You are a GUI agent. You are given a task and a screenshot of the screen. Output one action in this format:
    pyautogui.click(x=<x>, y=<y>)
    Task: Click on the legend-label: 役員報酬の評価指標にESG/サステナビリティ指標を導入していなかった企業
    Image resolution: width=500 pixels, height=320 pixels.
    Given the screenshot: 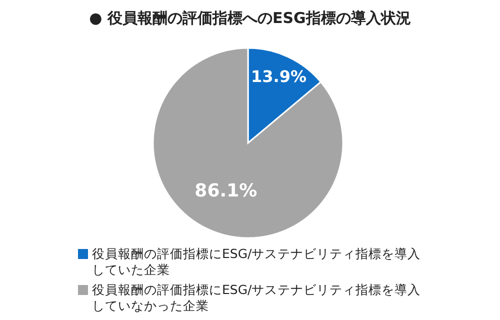 What is the action you would take?
    pyautogui.click(x=256, y=297)
    